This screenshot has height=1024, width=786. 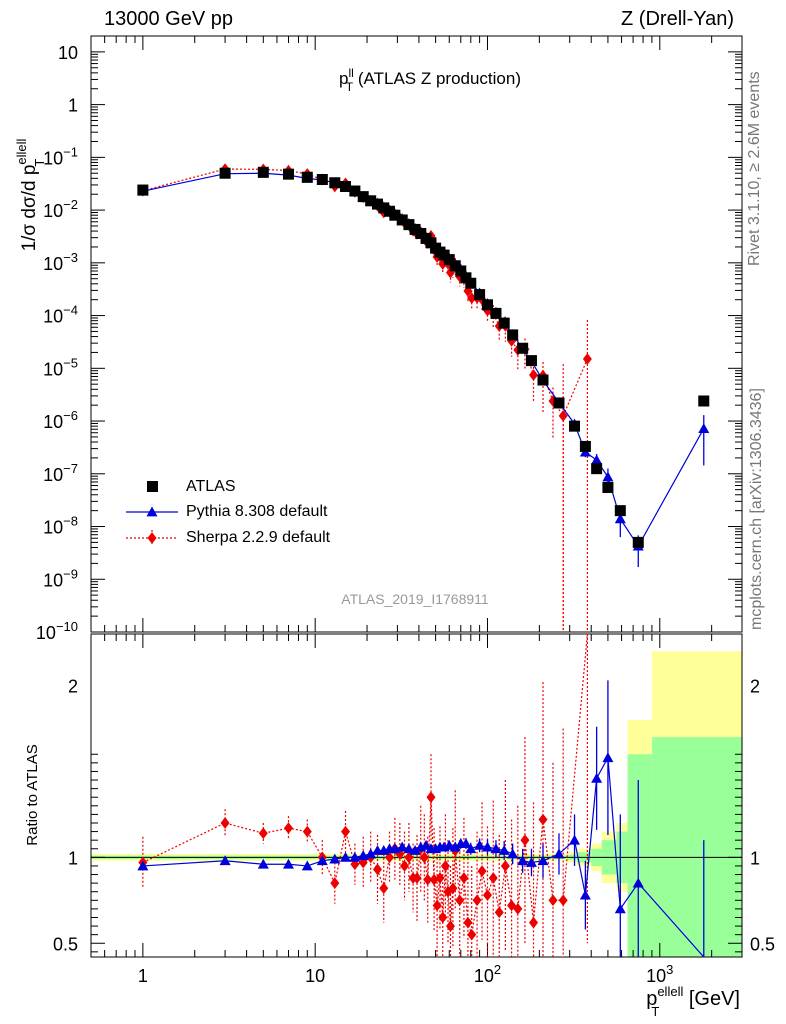 I want to click on rivet-label: Rivet 3.1.10, ≥ 2.6M events, so click(x=754, y=168).